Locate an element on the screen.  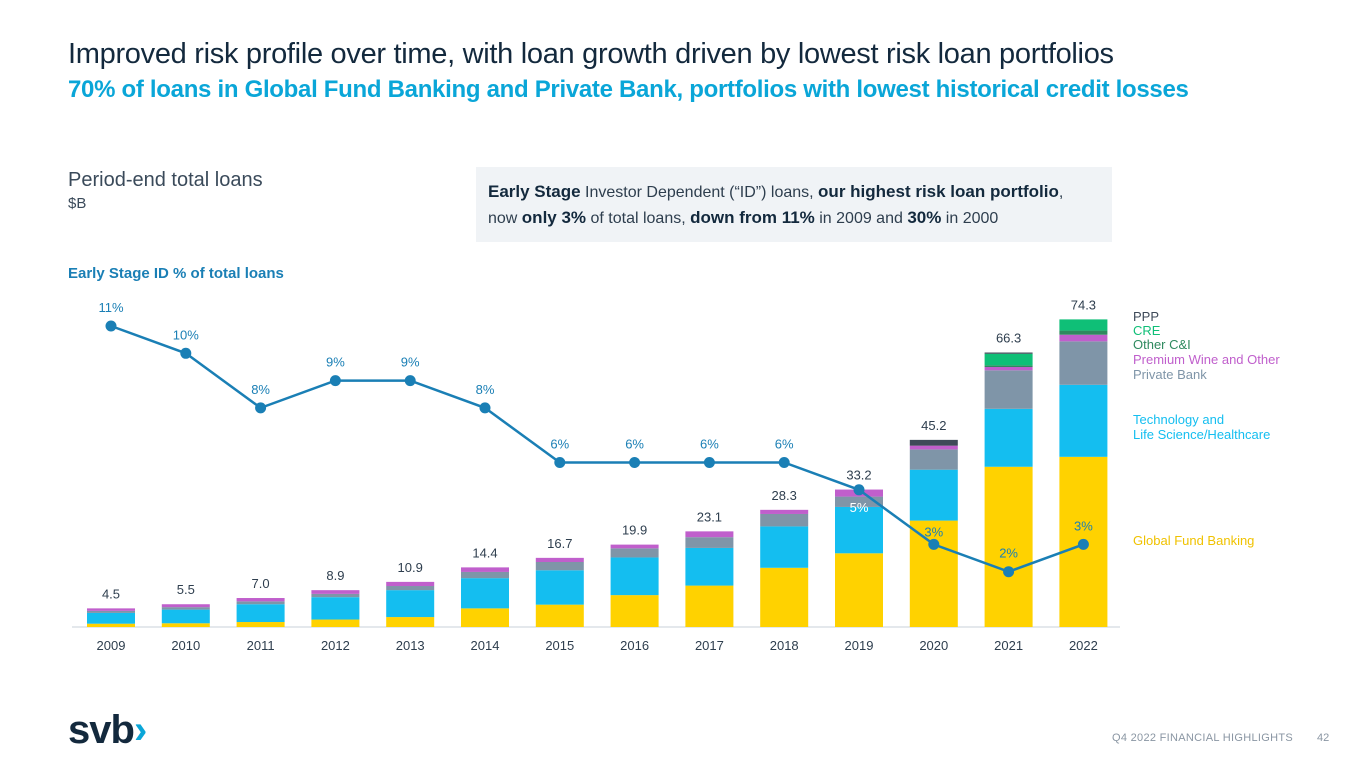
x-tick-label: 2012 is located at coordinates (335, 645).